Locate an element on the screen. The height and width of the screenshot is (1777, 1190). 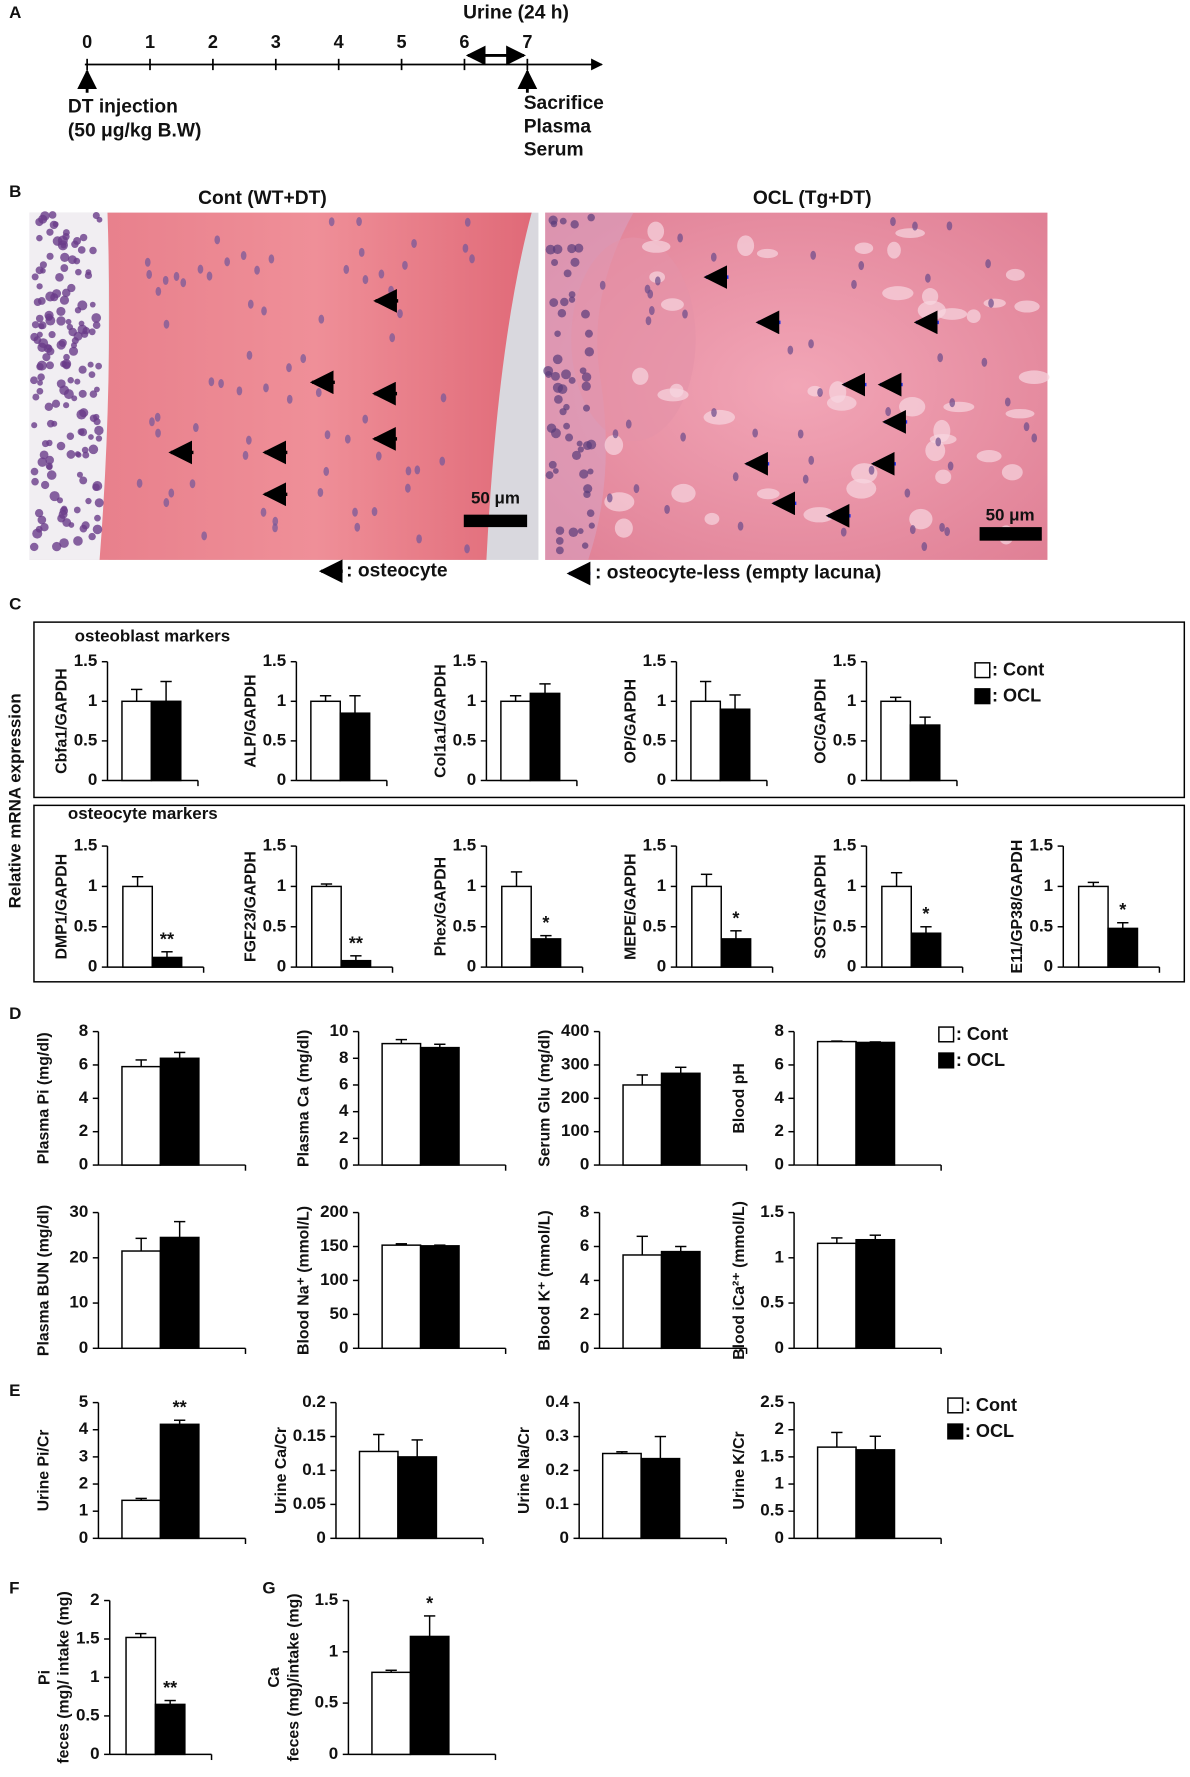
panel-label: E is located at coordinates (14, 1390).